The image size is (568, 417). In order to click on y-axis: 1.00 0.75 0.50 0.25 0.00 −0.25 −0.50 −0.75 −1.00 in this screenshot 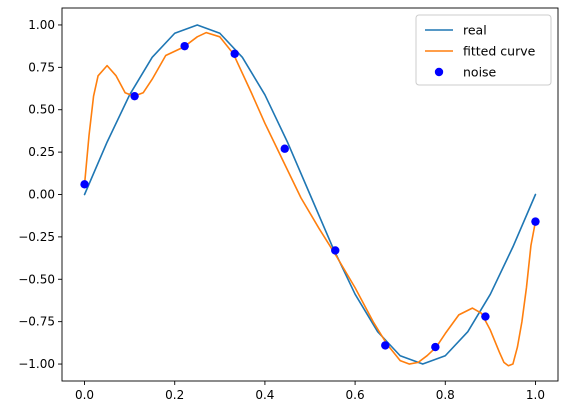, I will do `click(40, 194)`.